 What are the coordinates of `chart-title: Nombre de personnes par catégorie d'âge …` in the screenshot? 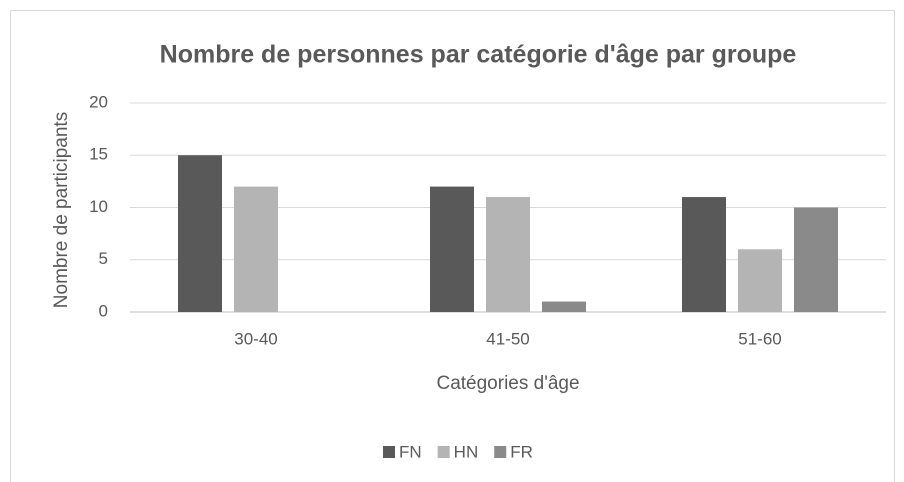 It's located at (478, 55).